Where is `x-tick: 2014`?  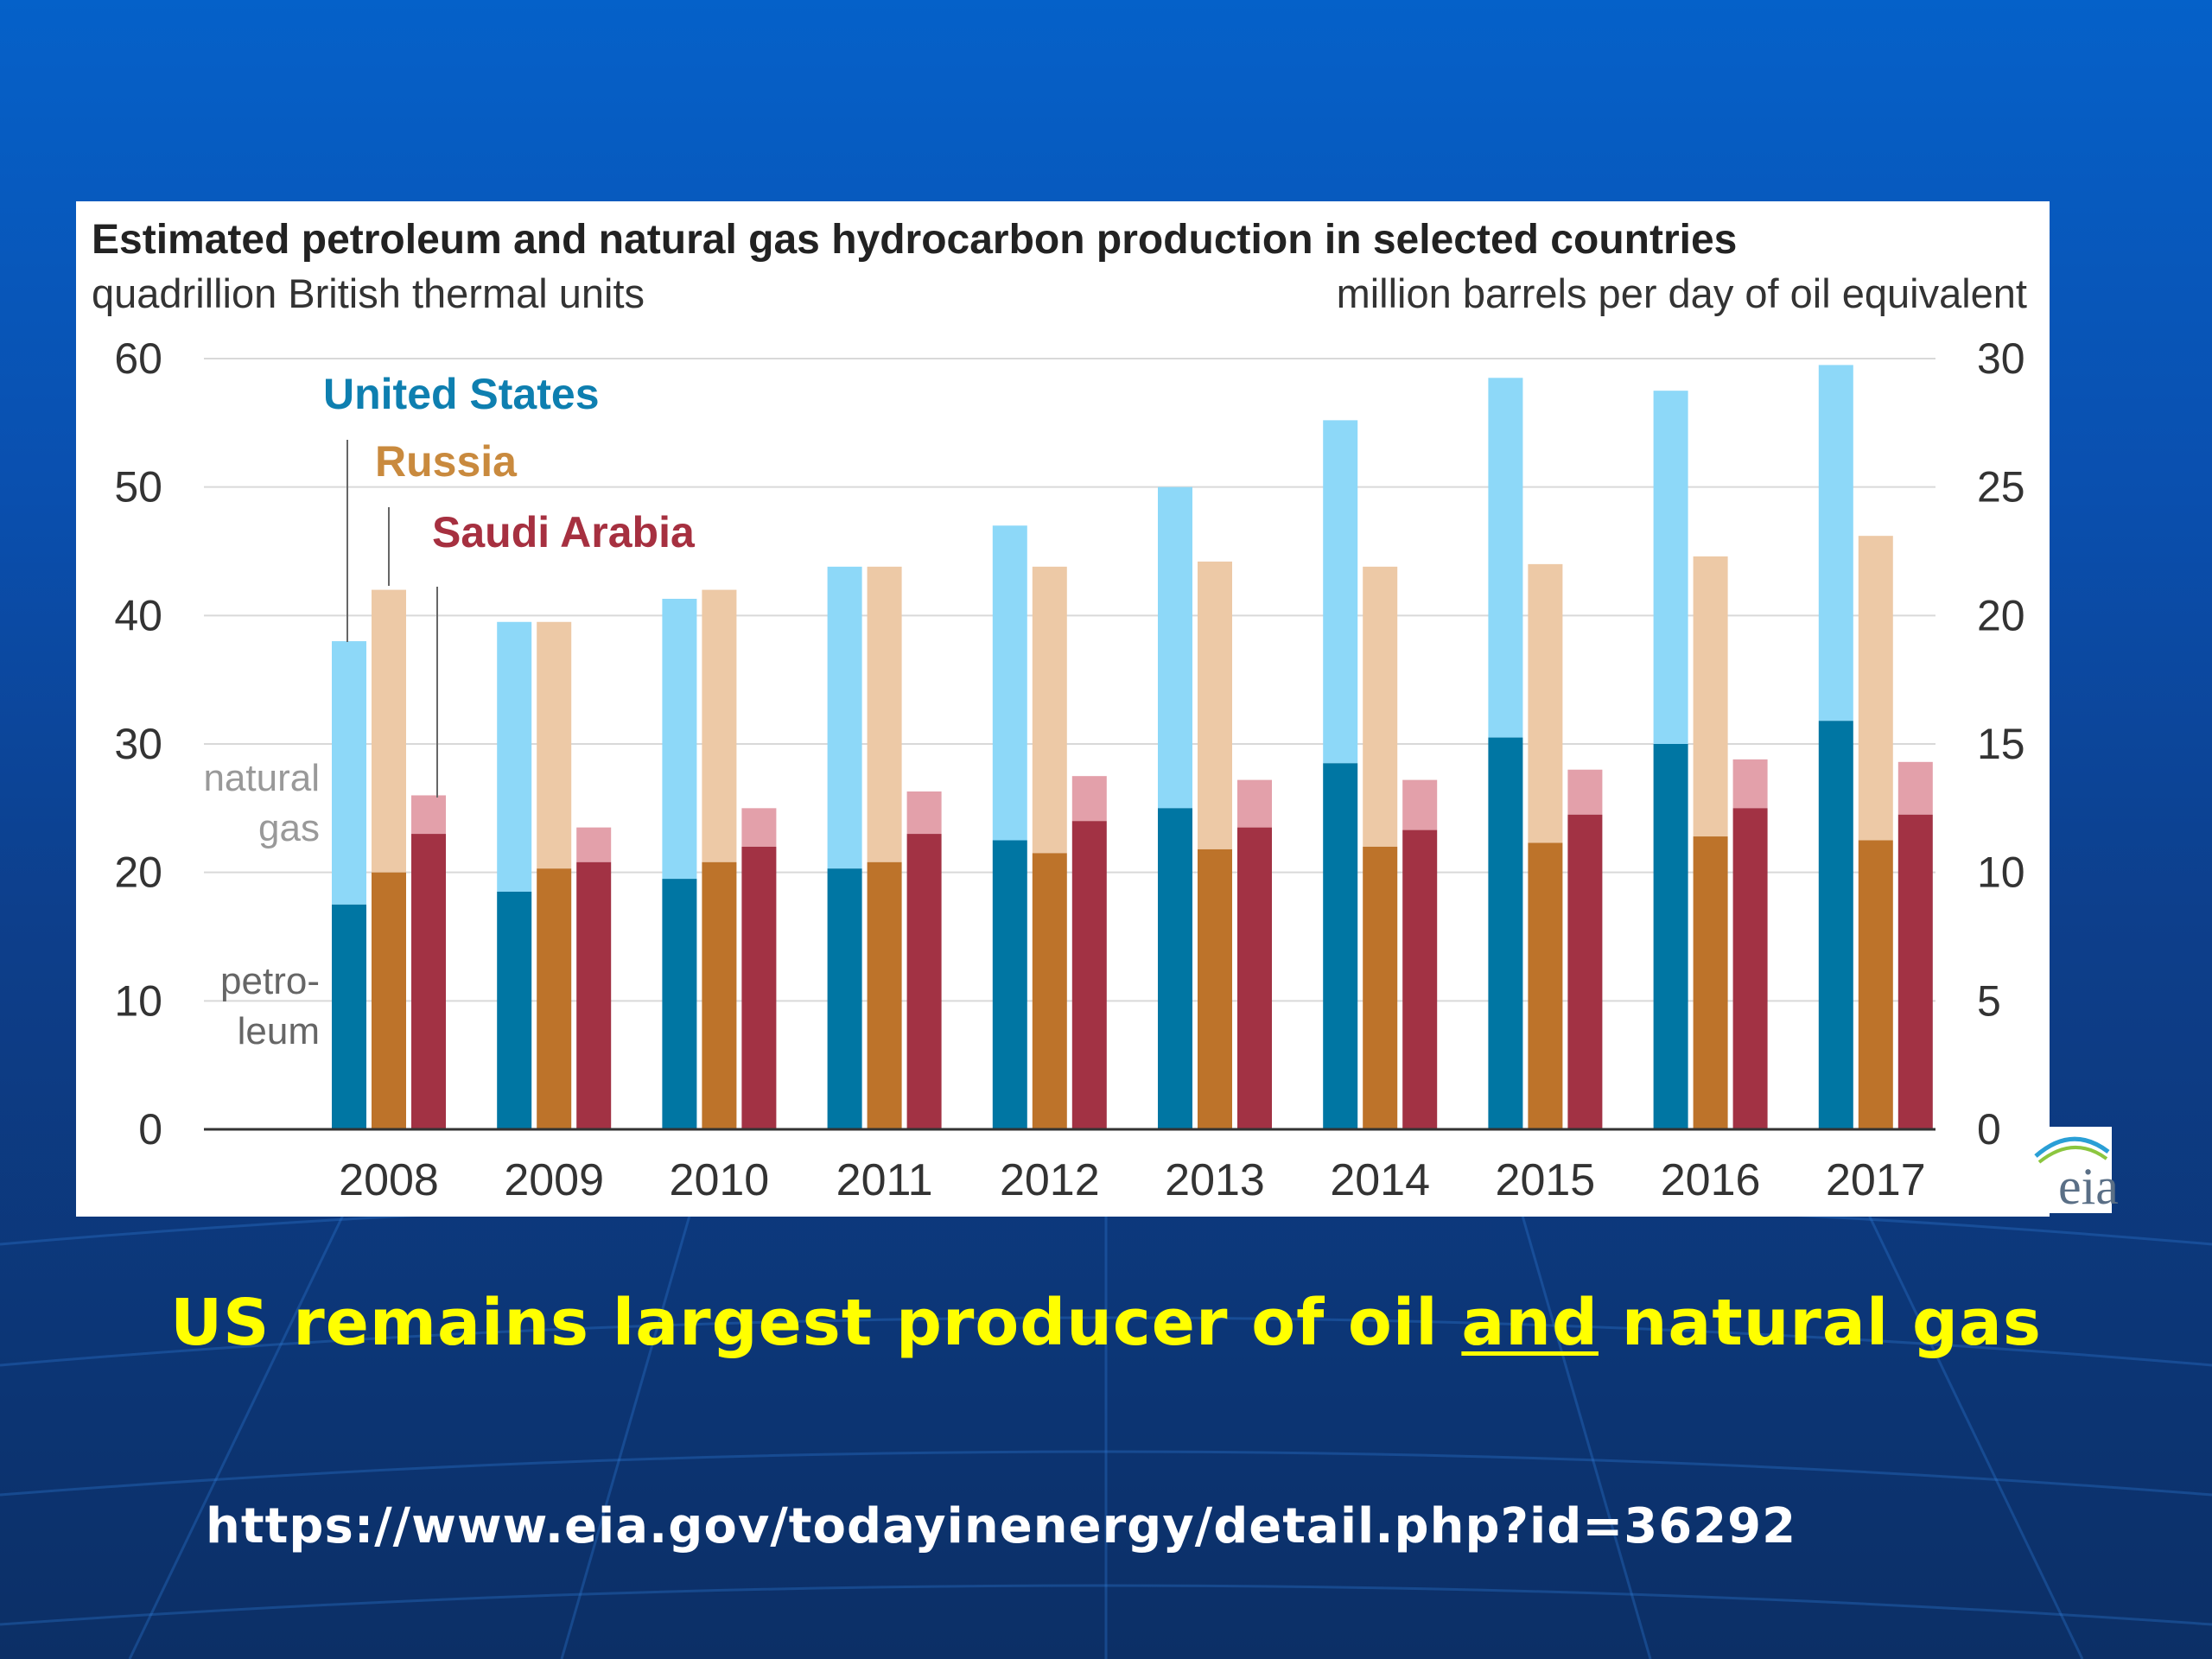 x-tick: 2014 is located at coordinates (1380, 1180).